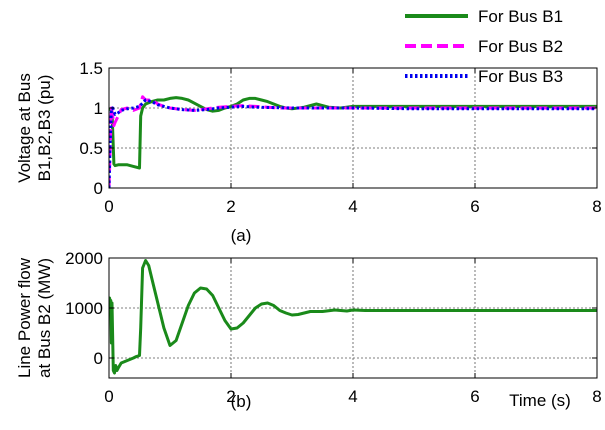 The width and height of the screenshot is (605, 430). I want to click on y-tick-label: 0.5, so click(91, 148).